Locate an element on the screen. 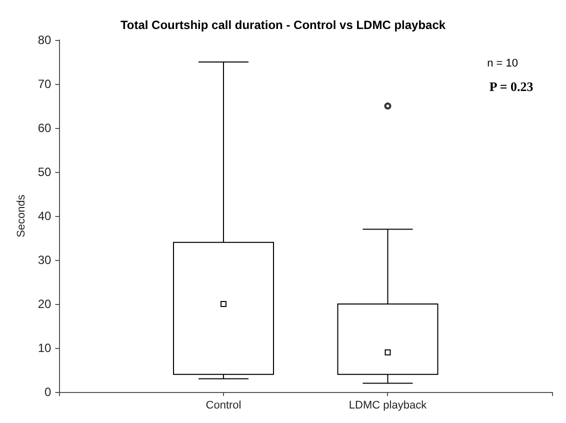 This screenshot has width=566, height=423. y-tick-label: 80 is located at coordinates (45, 40).